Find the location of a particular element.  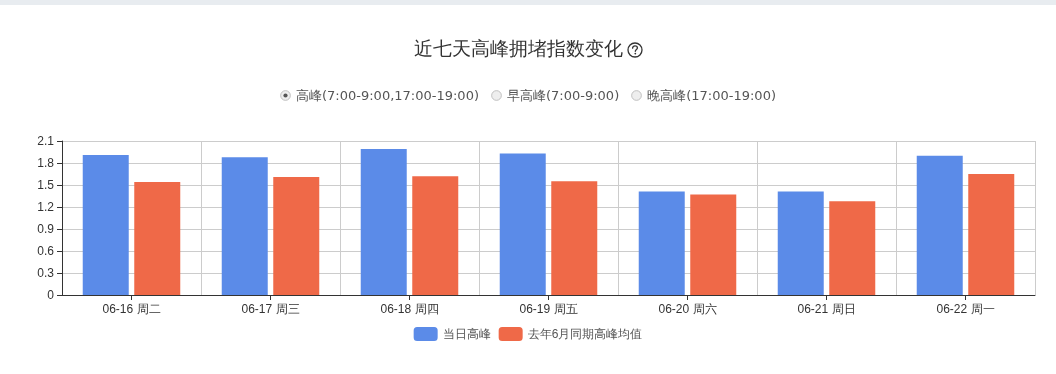

y-tick-label: 2.1 is located at coordinates (46, 141).